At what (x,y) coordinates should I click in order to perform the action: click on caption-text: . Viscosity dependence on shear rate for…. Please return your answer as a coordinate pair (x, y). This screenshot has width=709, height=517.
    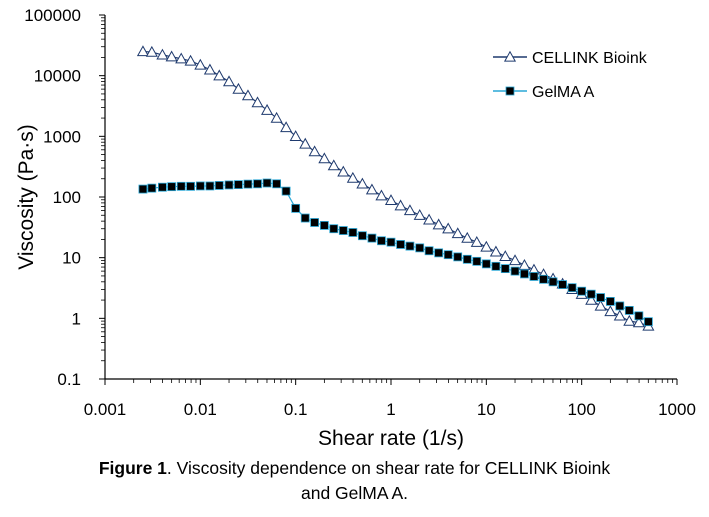
    Looking at the image, I should click on (388, 468).